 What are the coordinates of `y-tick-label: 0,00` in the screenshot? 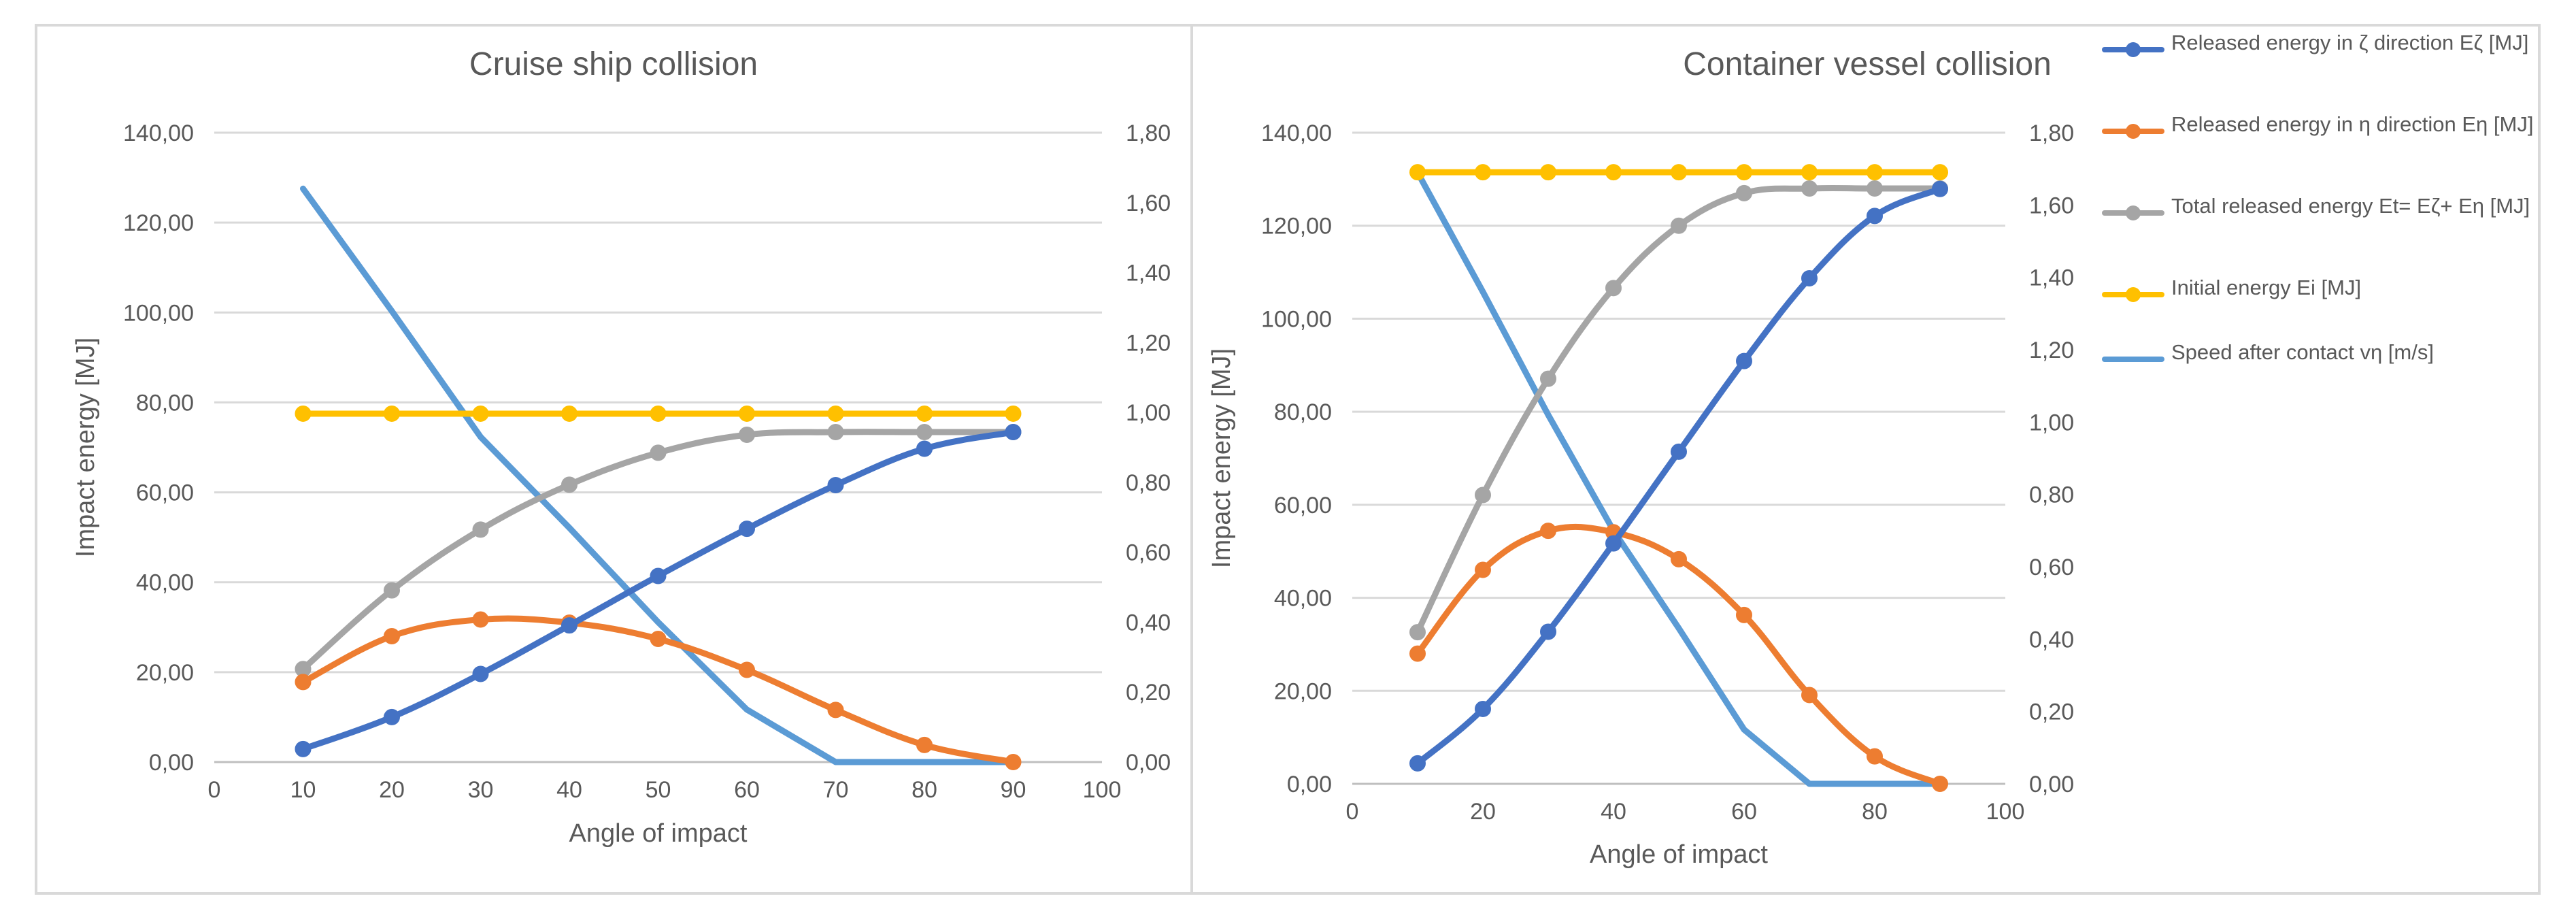 It's located at (171, 763).